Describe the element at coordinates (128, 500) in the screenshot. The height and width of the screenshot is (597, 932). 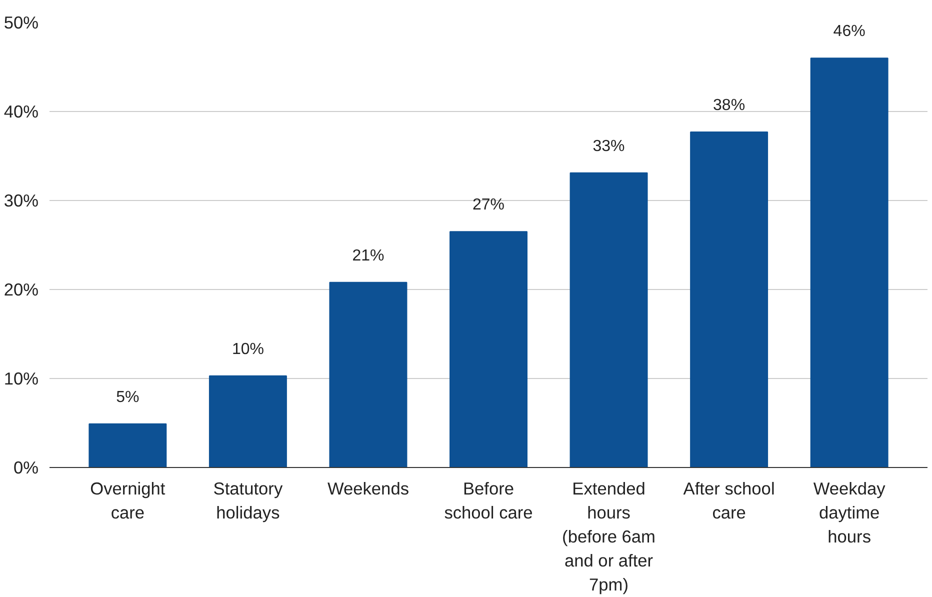
I see `x-tick-label: Overnight care` at that location.